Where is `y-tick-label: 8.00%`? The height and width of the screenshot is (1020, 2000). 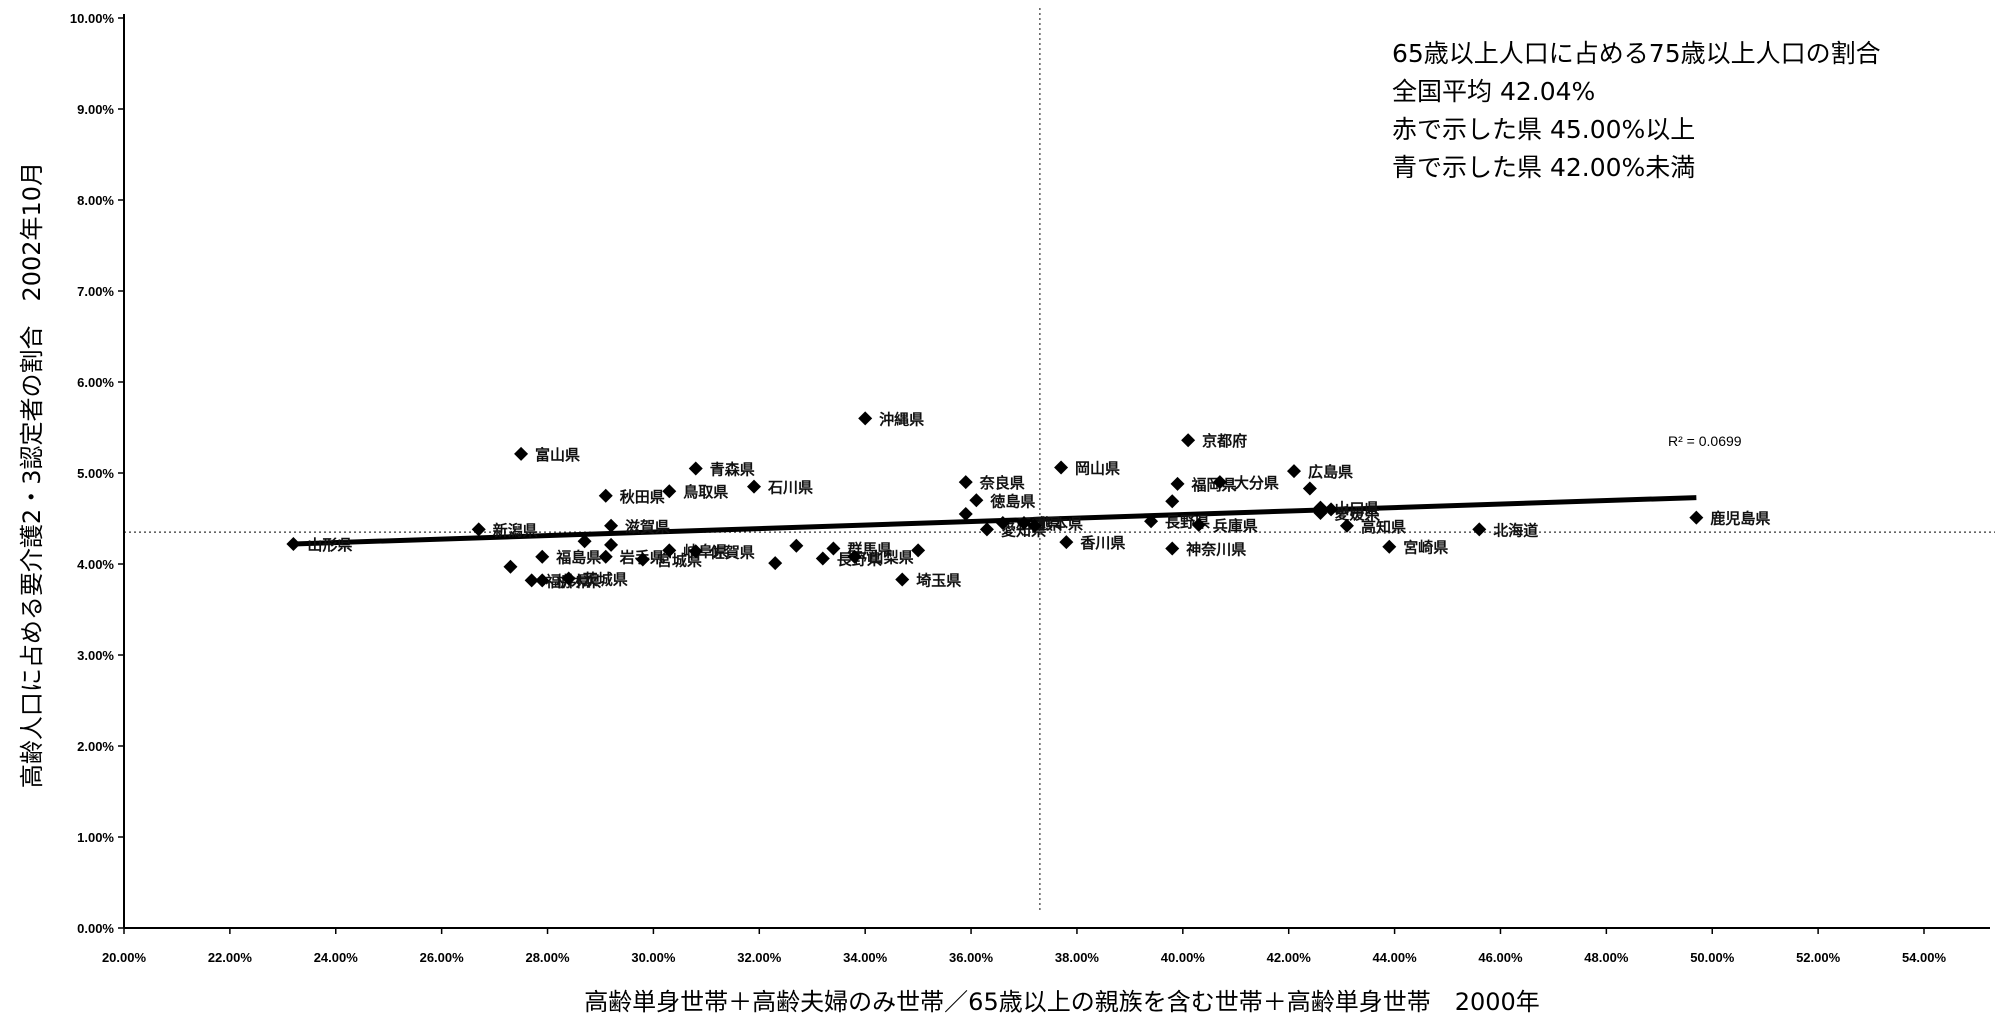 y-tick-label: 8.00% is located at coordinates (95, 200).